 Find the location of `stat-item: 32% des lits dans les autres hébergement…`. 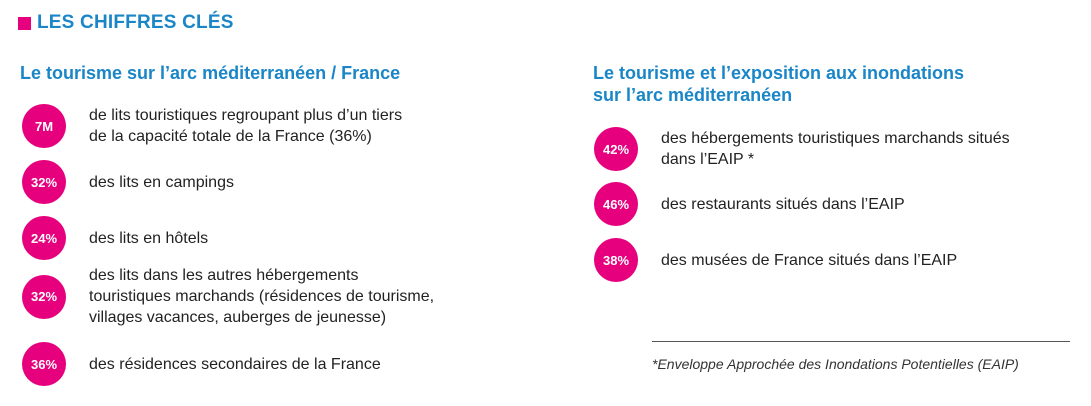

stat-item: 32% des lits dans les autres hébergement… is located at coordinates (228, 296).